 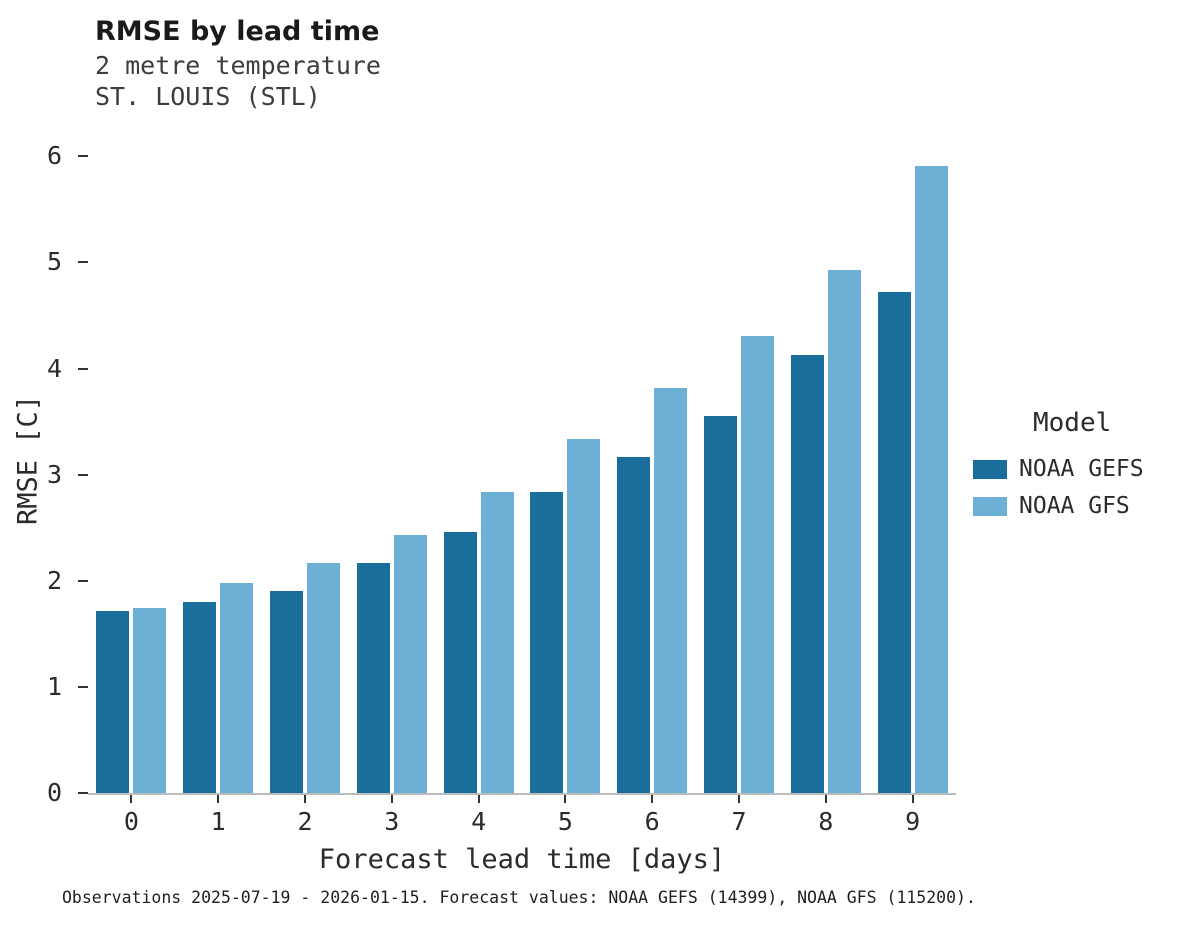 I want to click on x-tick-label: 9, so click(x=913, y=821).